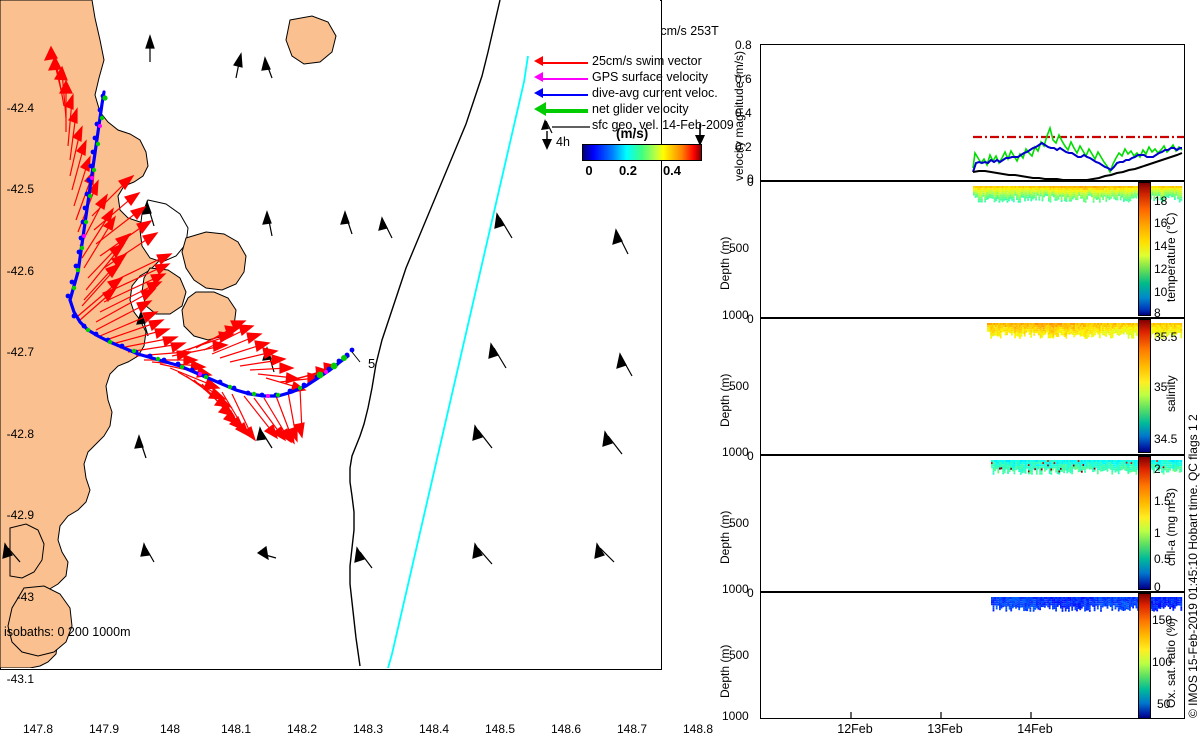  Describe the element at coordinates (1162, 501) in the screenshot. I see `chlorophyll-cb-tick-1: 1.5` at that location.